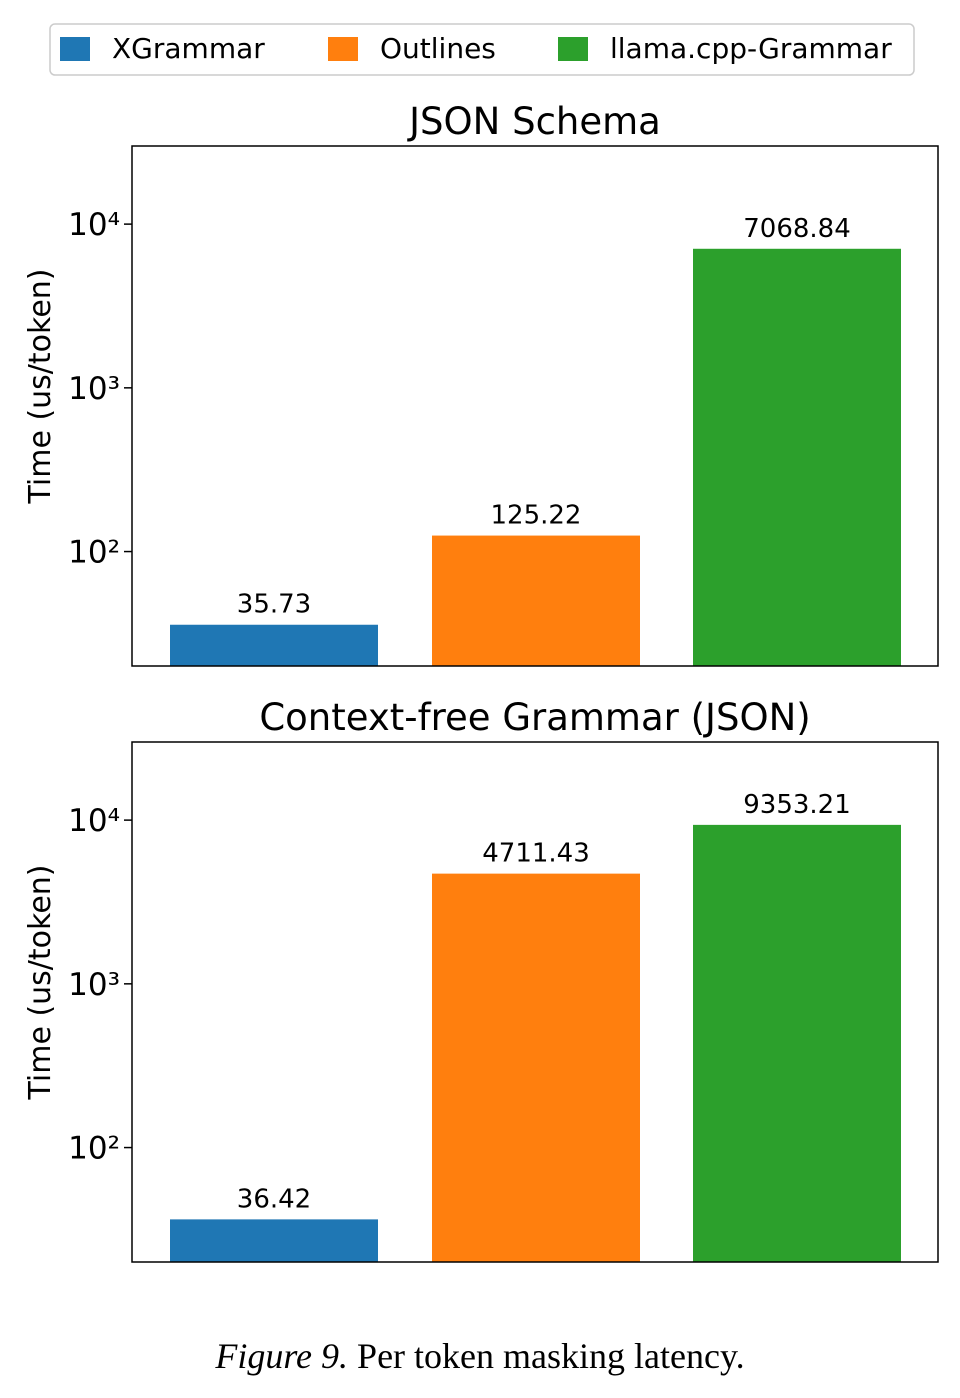  Describe the element at coordinates (536, 854) in the screenshot. I see `value-label: 4711.43` at that location.